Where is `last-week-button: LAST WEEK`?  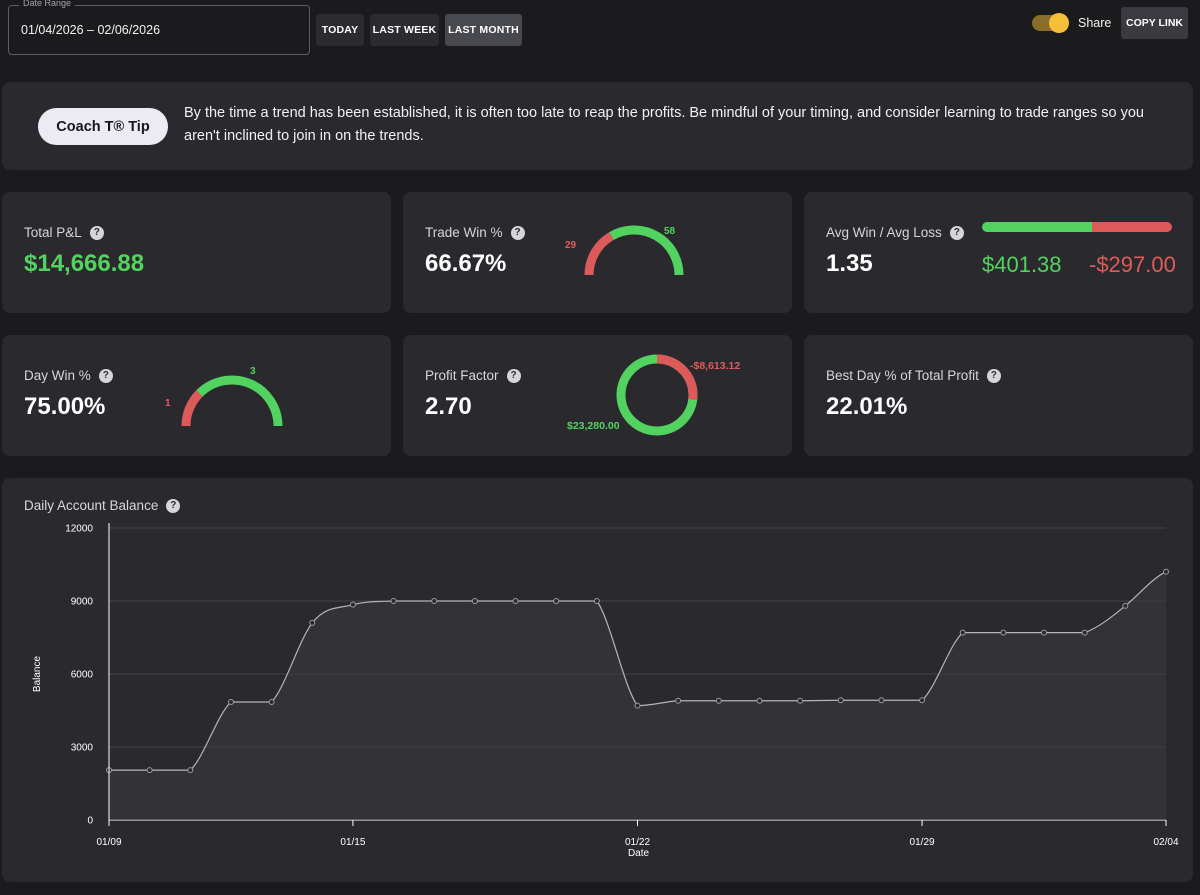 last-week-button: LAST WEEK is located at coordinates (404, 30).